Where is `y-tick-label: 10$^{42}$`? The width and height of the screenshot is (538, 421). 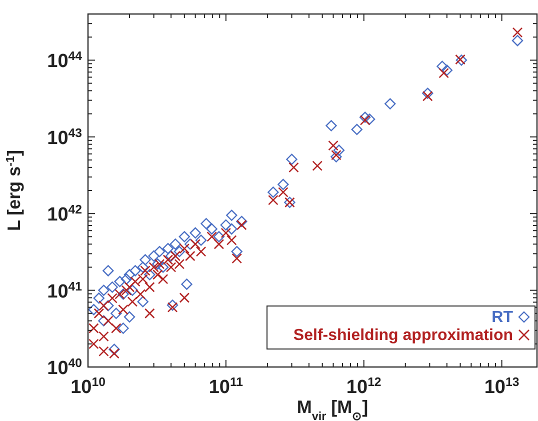
y-tick-label: 10$^{42}$ is located at coordinates (64, 214).